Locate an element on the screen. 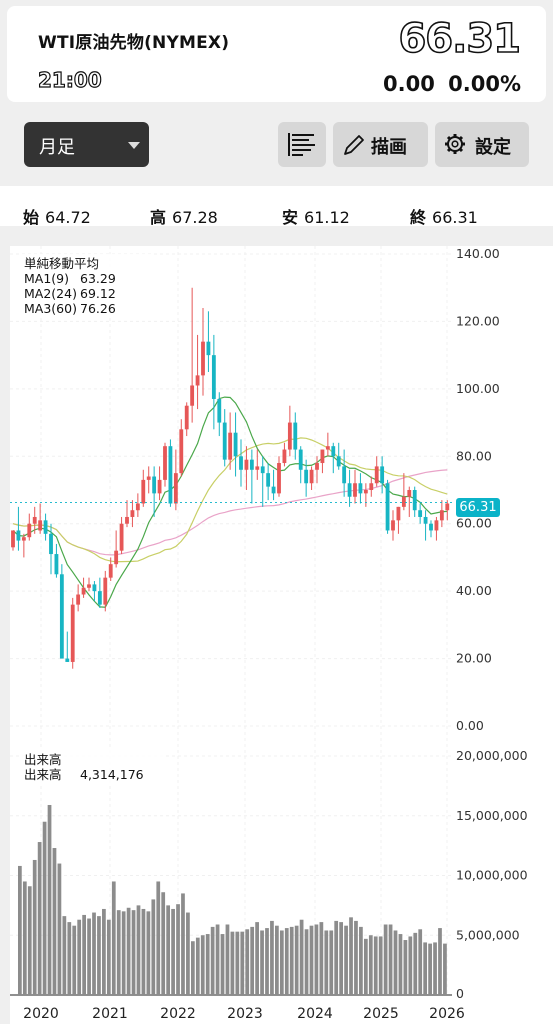 This screenshot has width=553, height=1024. last-price: 66.31 is located at coordinates (460, 39).